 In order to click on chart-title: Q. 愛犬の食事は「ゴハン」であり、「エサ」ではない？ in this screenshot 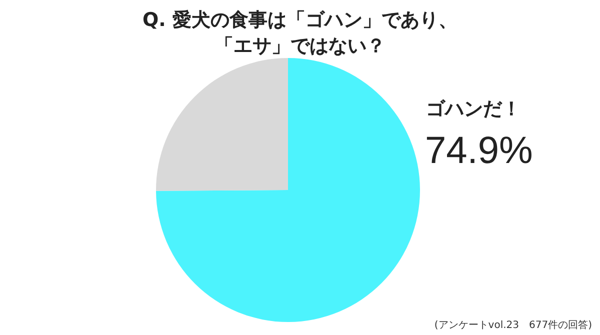, I will do `click(300, 33)`.